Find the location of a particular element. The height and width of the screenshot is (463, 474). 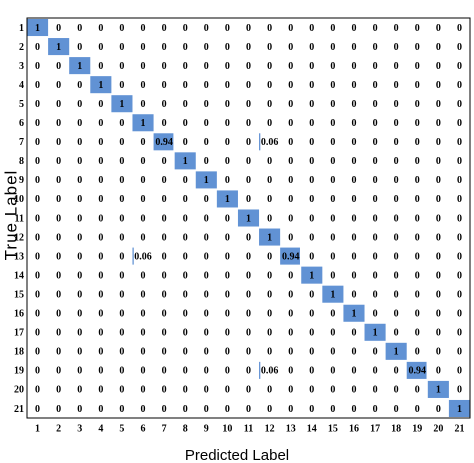

x-tick-label: 3 is located at coordinates (79, 428).